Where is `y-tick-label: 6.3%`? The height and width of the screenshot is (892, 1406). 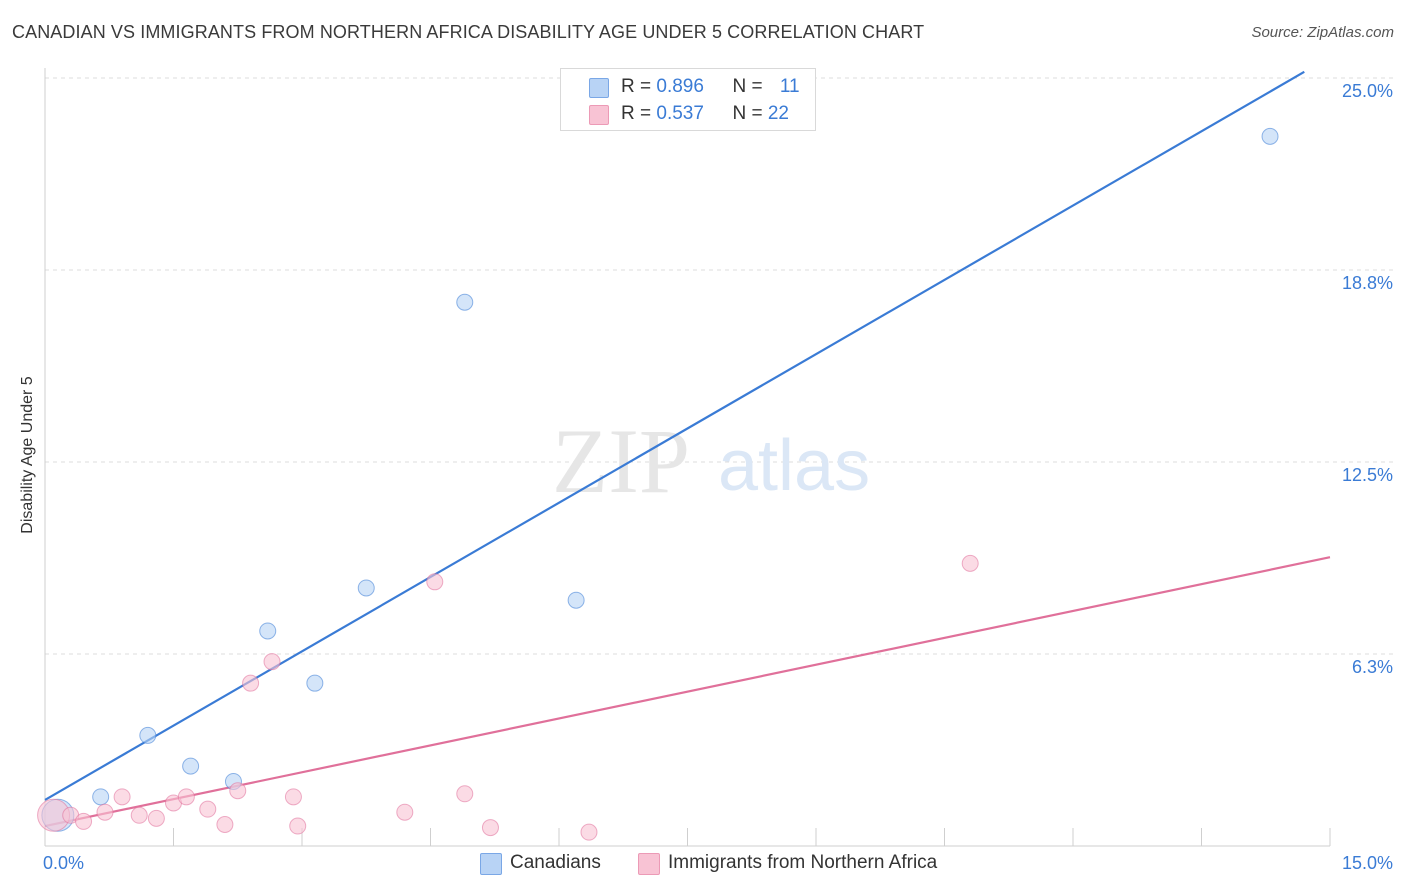
y-tick-label: 6.3% is located at coordinates (1372, 667).